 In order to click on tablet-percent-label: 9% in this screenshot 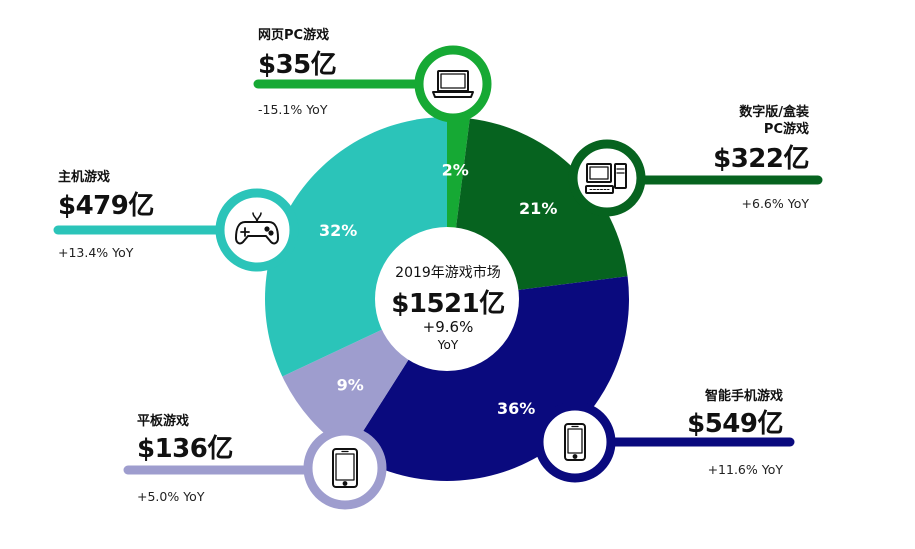, I will do `click(350, 384)`.